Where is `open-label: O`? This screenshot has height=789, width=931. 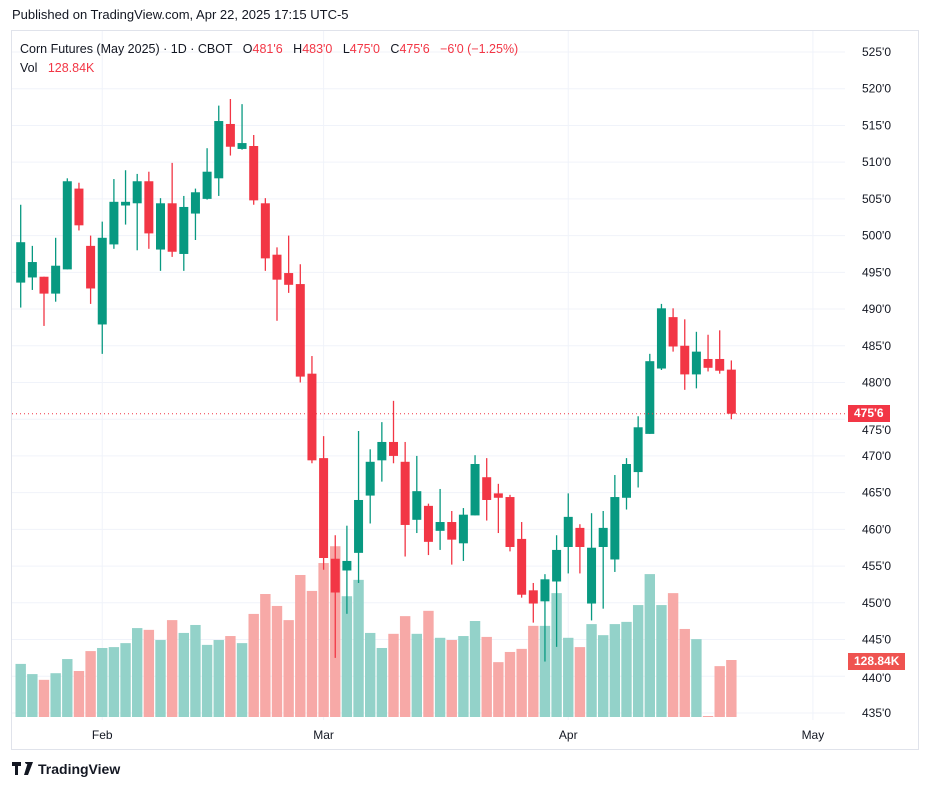
open-label: O is located at coordinates (247, 49).